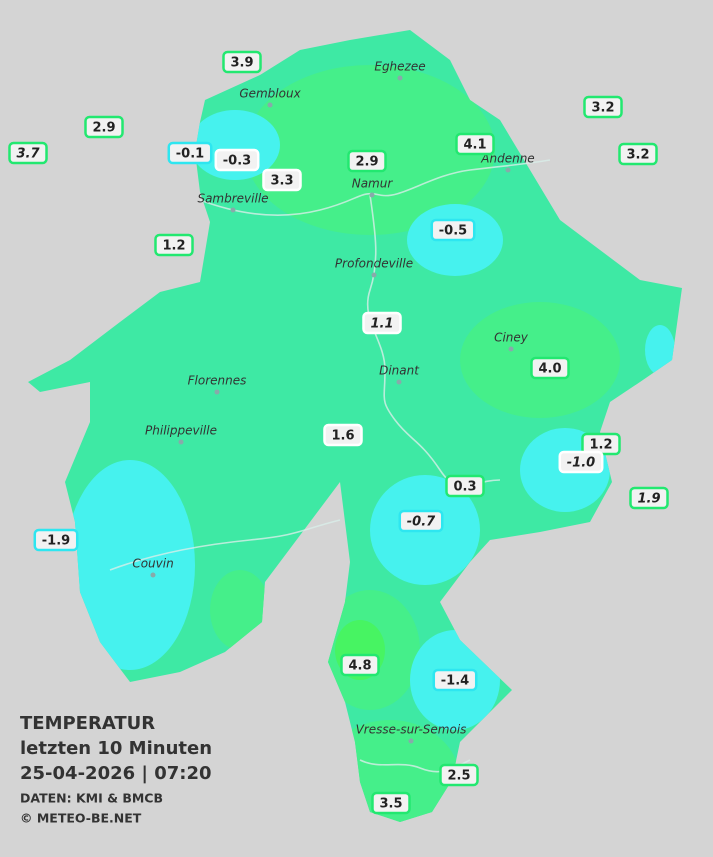 This screenshot has height=857, width=713. What do you see at coordinates (399, 371) in the screenshot?
I see `city-label: Dinant` at bounding box center [399, 371].